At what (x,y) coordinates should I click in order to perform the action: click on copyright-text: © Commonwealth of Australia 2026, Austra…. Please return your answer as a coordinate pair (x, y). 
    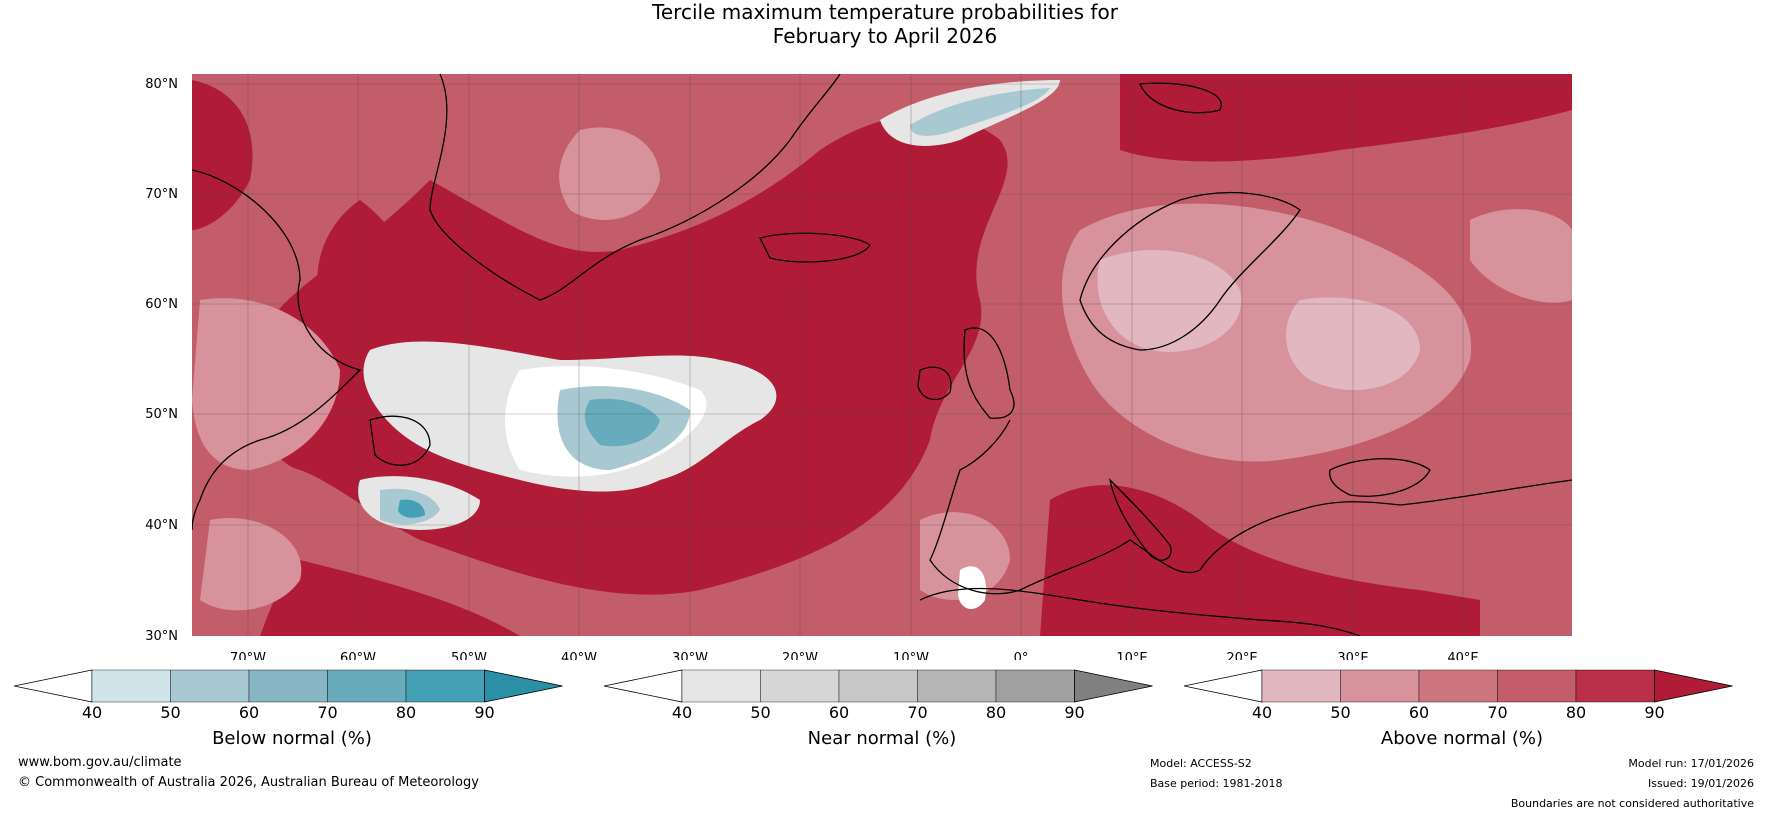
    Looking at the image, I should click on (248, 782).